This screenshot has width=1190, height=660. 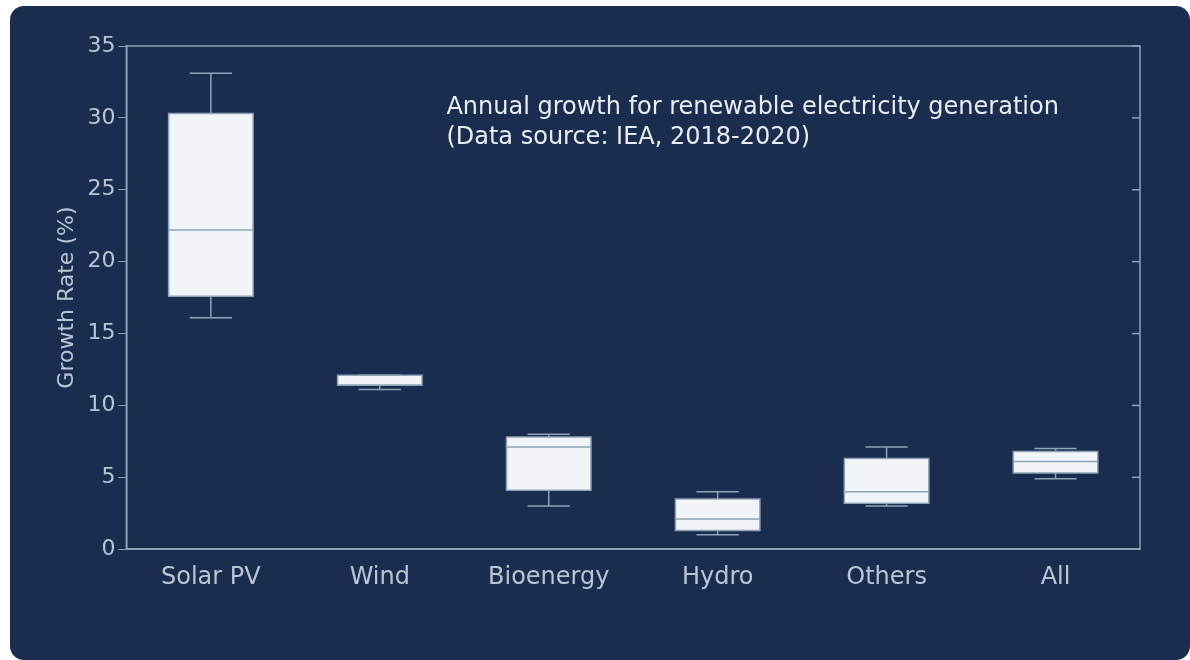 I want to click on text: Annual growth for renewable electricity generation (Data source: IEA, 2018-2020), so click(x=752, y=121).